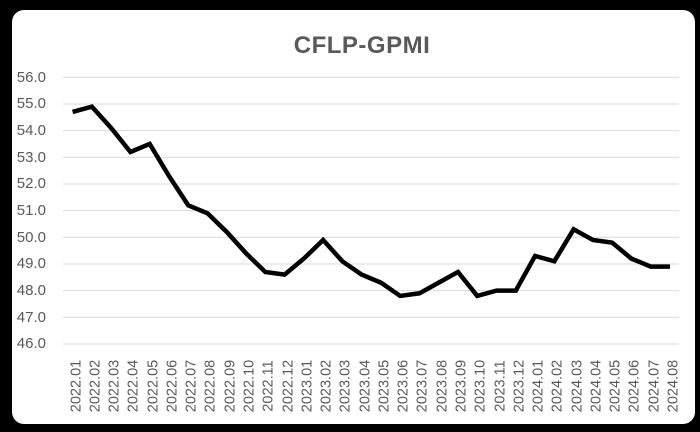 The width and height of the screenshot is (700, 432). Describe the element at coordinates (634, 386) in the screenshot. I see `x-axis-label: 2024.06` at that location.